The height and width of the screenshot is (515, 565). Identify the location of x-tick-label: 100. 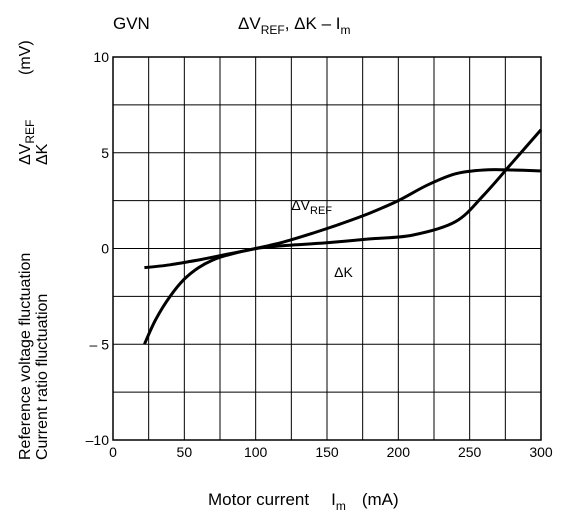
(256, 452).